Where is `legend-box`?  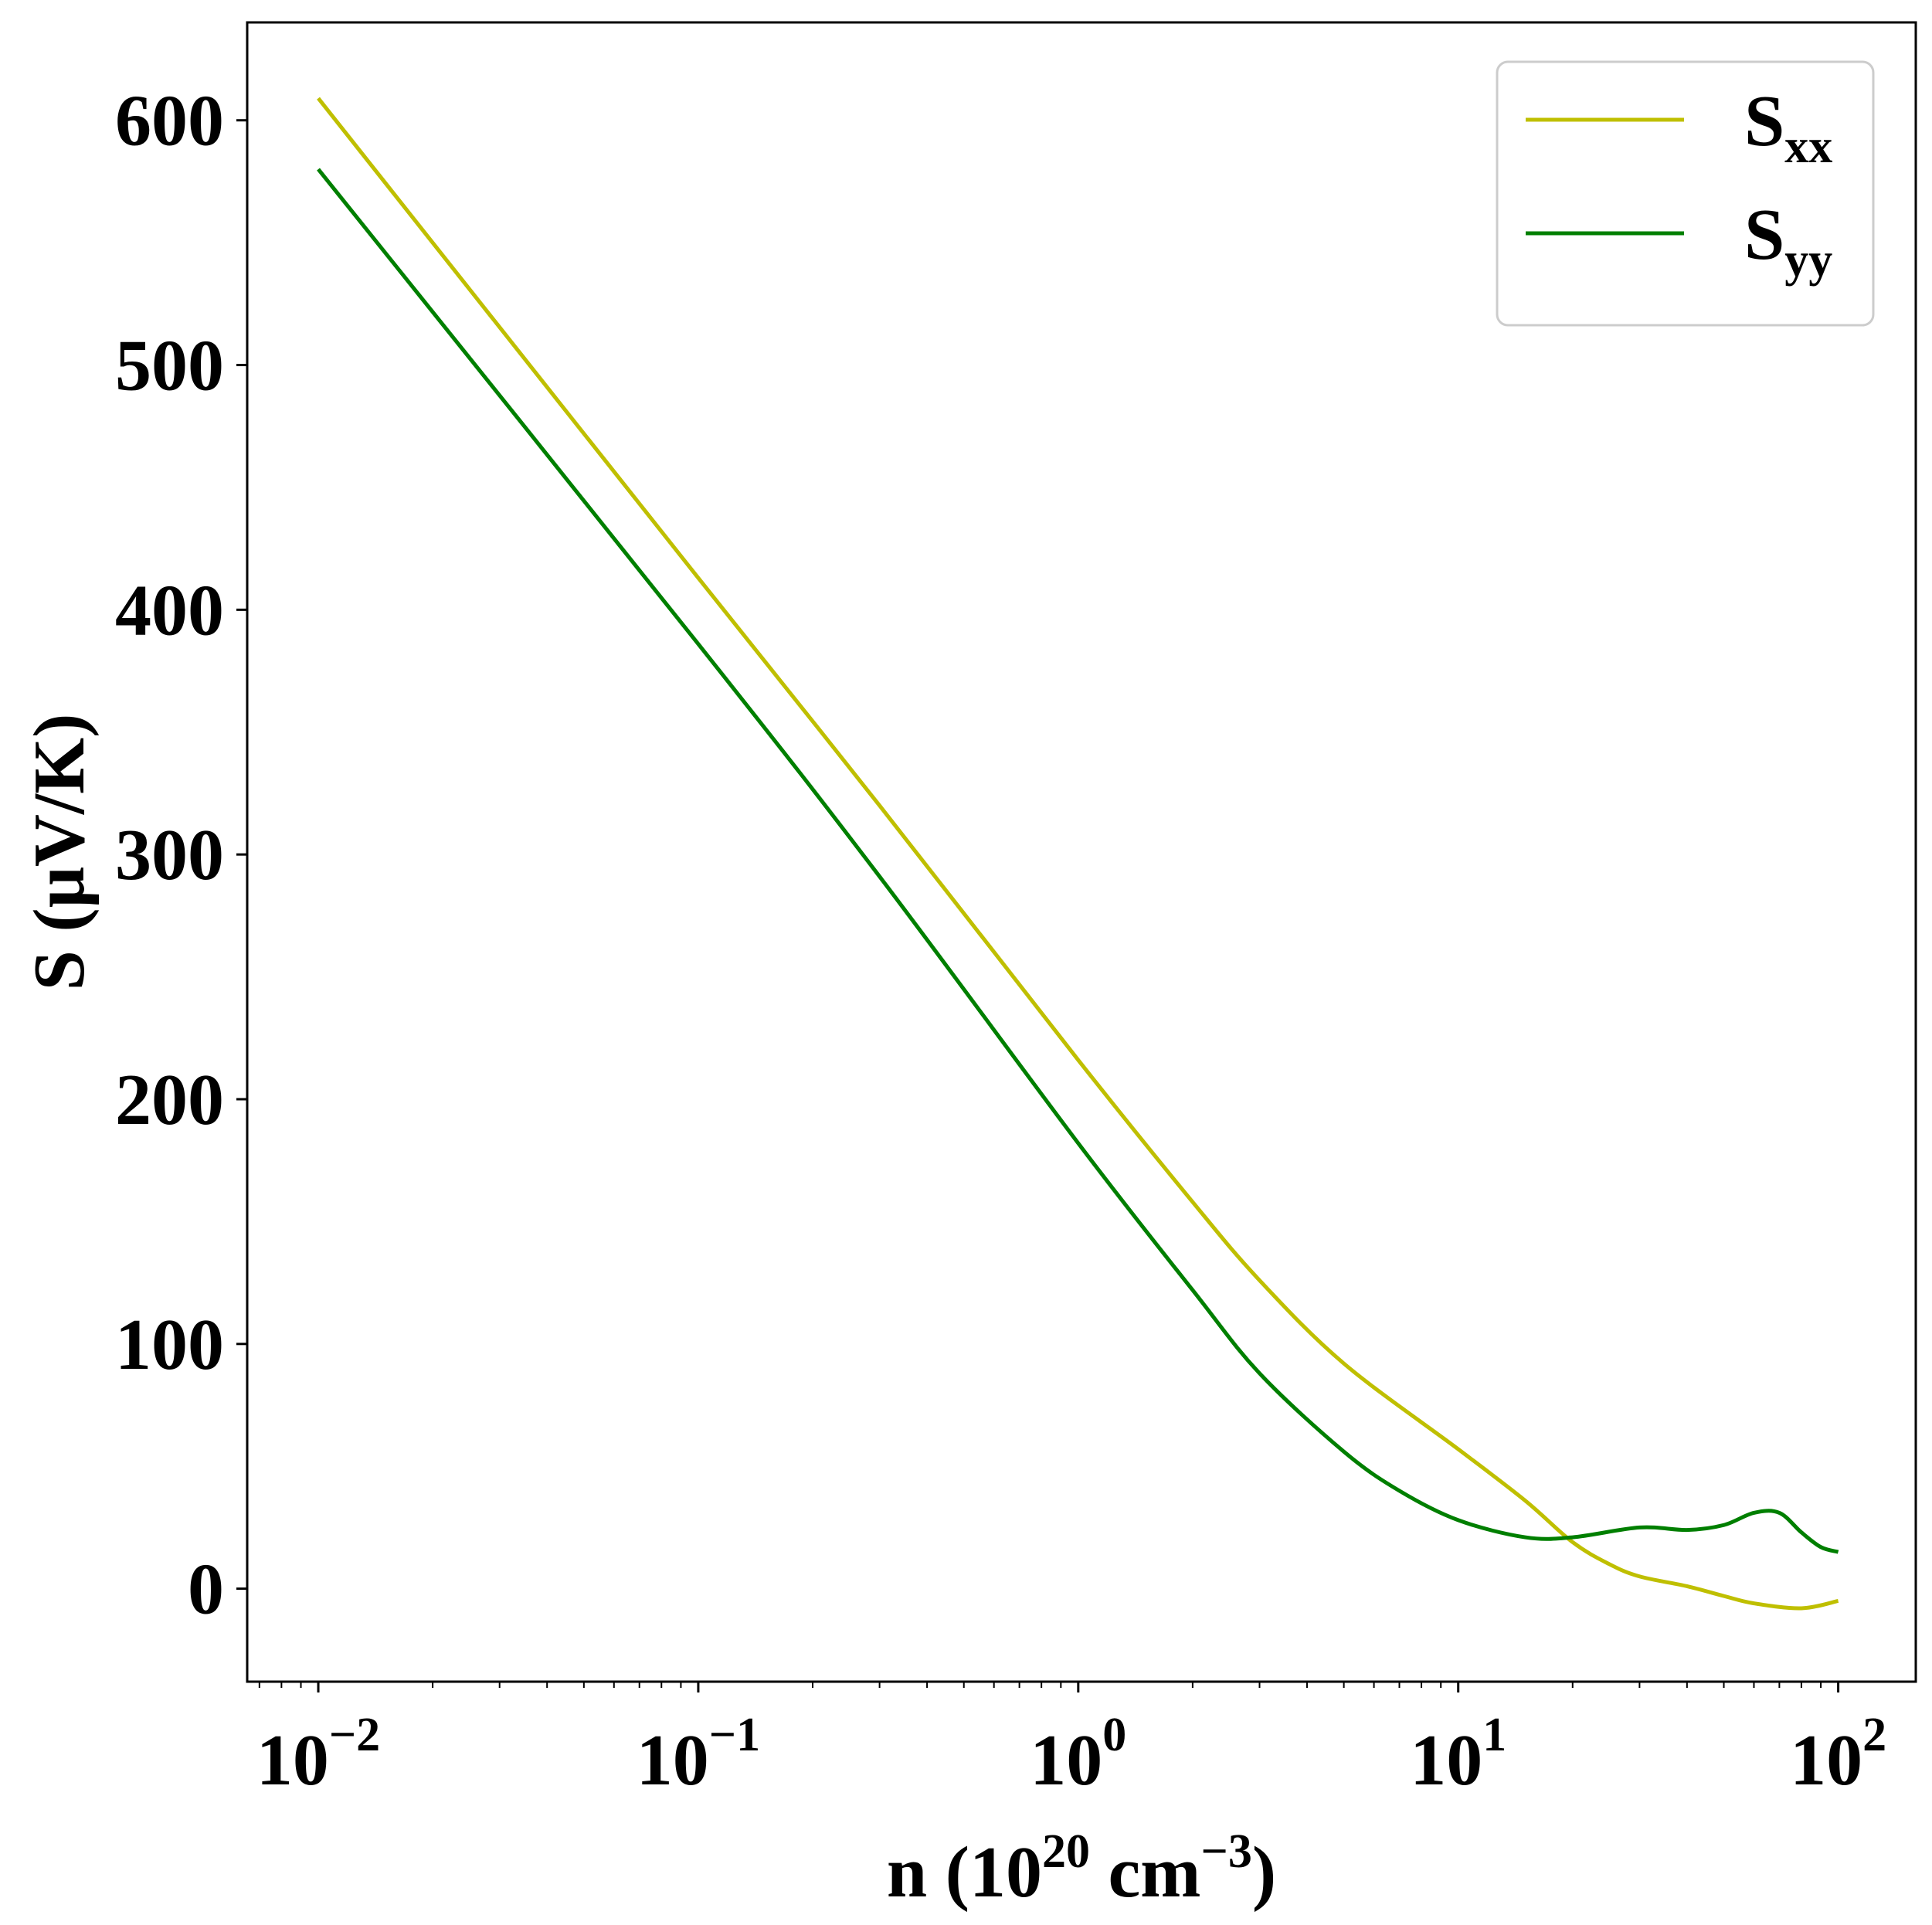
legend-box is located at coordinates (1686, 193).